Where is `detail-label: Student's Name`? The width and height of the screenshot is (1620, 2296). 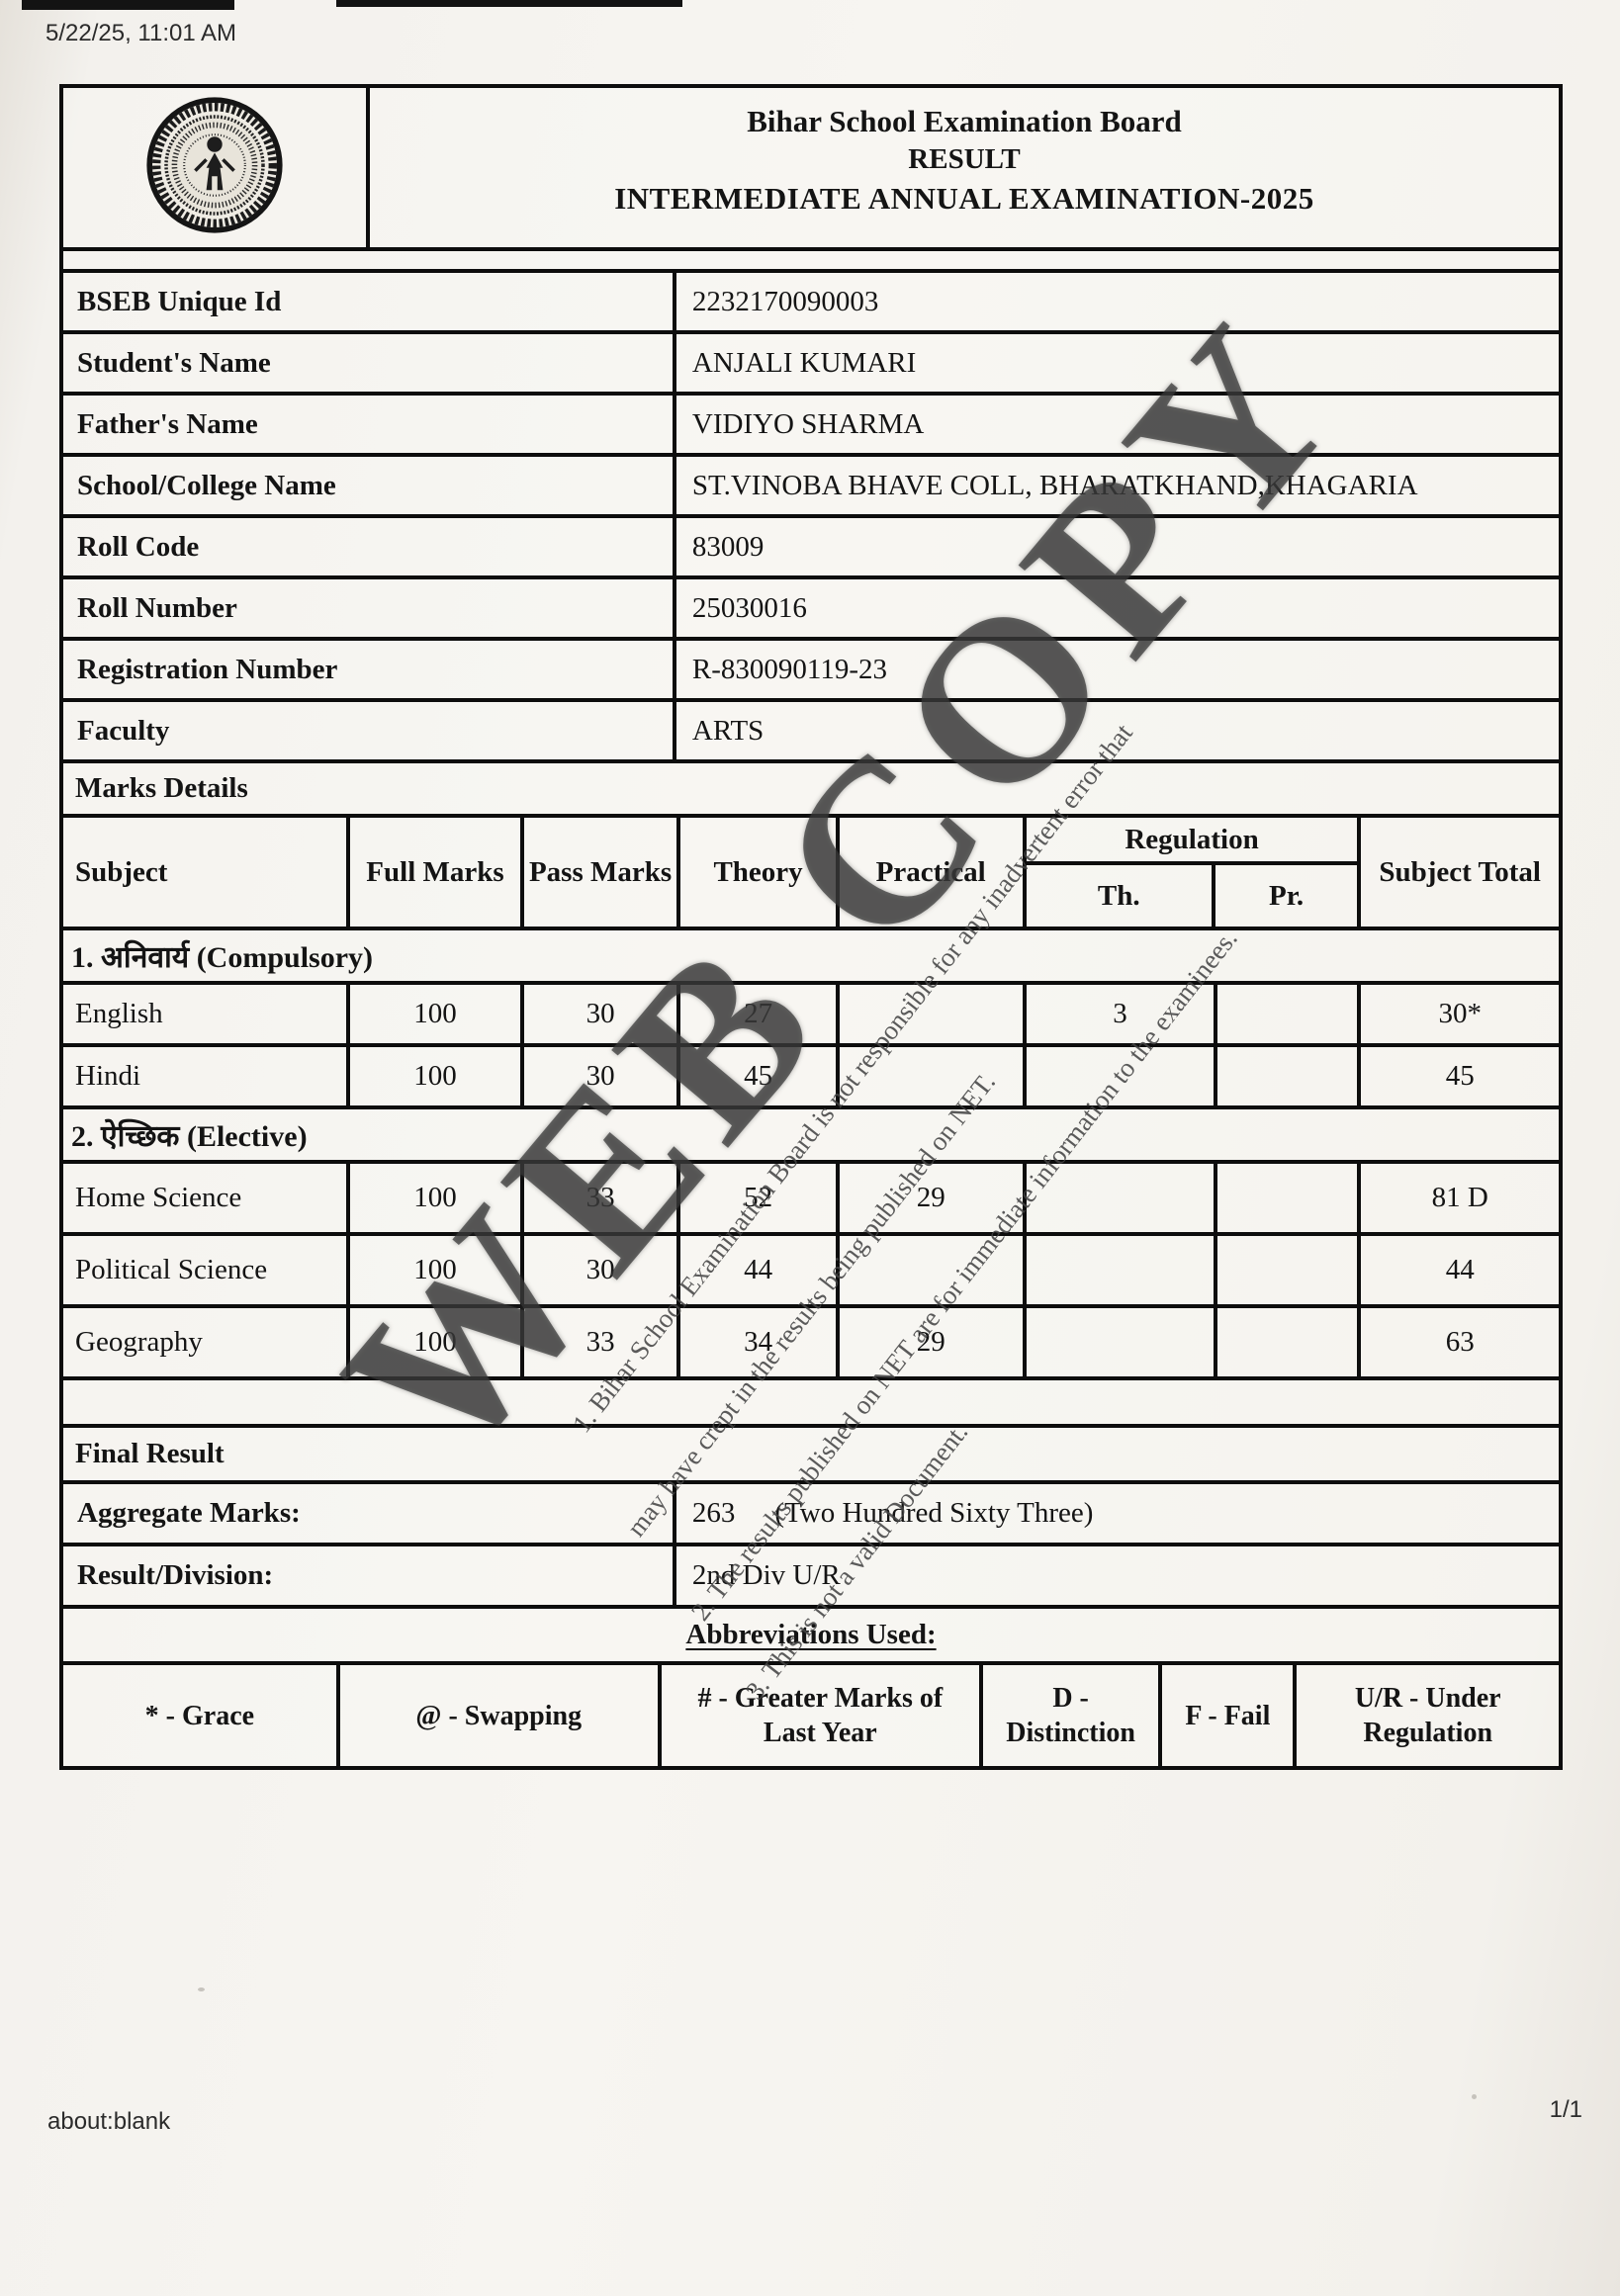
detail-label: Student's Name is located at coordinates (369, 363).